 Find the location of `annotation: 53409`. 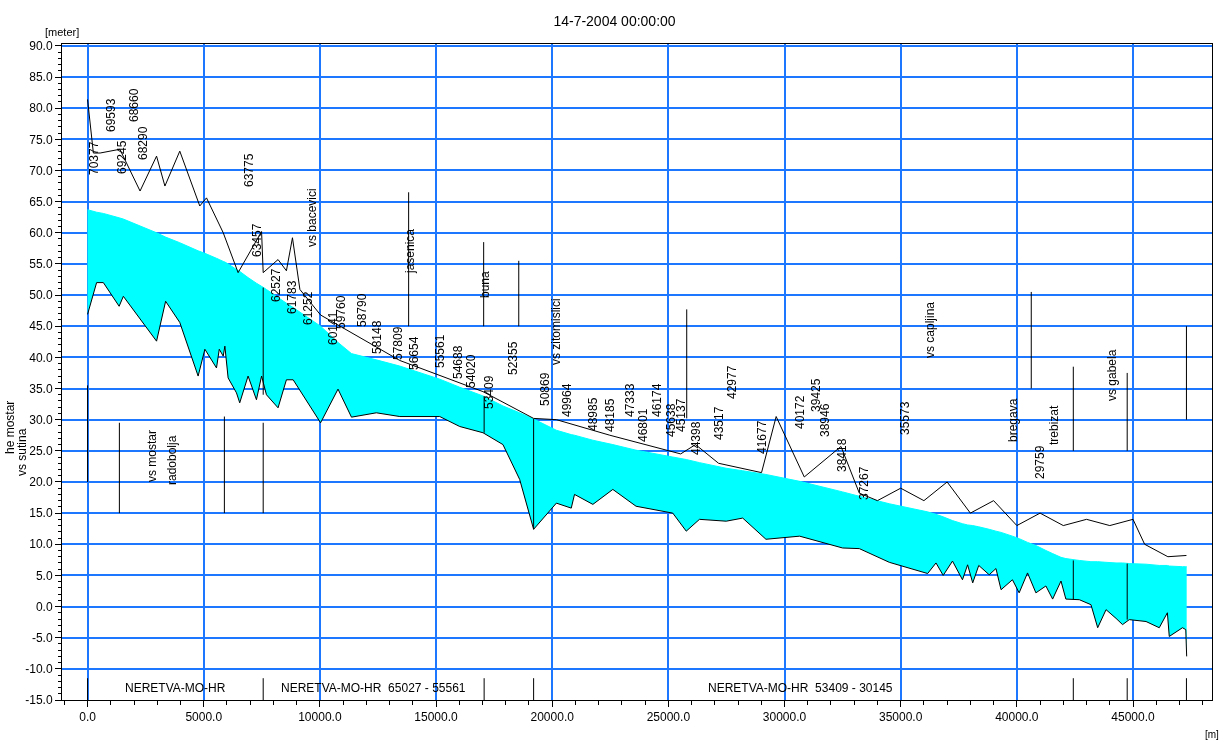

annotation: 53409 is located at coordinates (489, 392).